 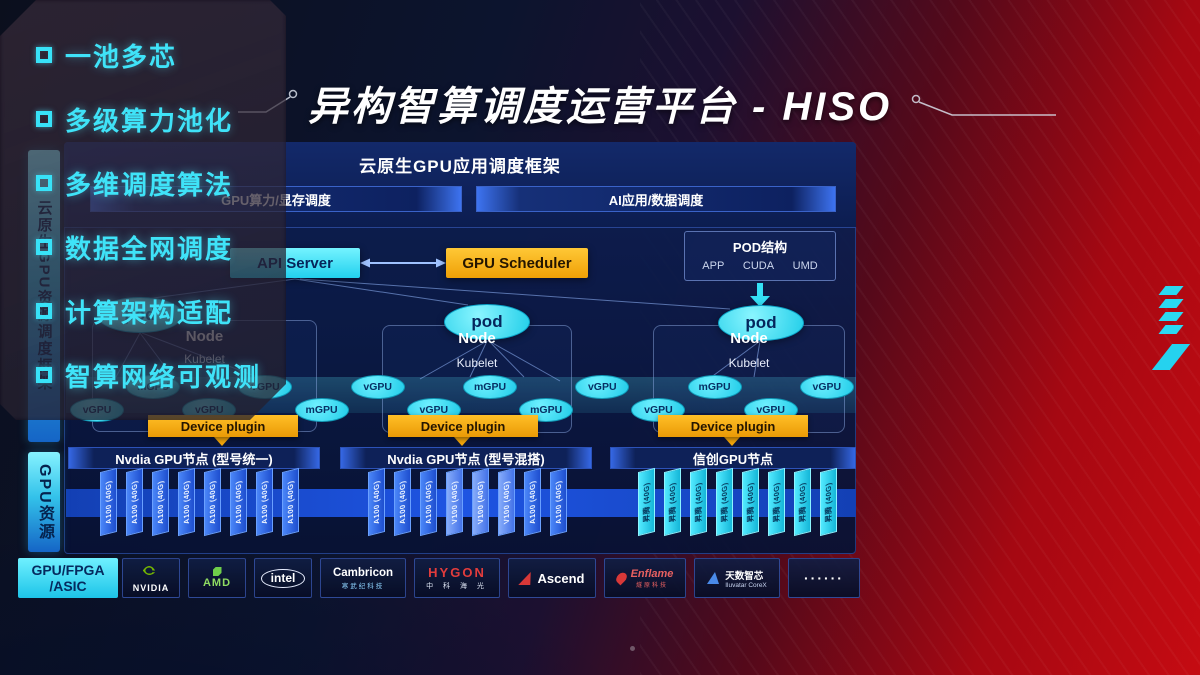 I want to click on api-scheduler-arrow, so click(x=403, y=263).